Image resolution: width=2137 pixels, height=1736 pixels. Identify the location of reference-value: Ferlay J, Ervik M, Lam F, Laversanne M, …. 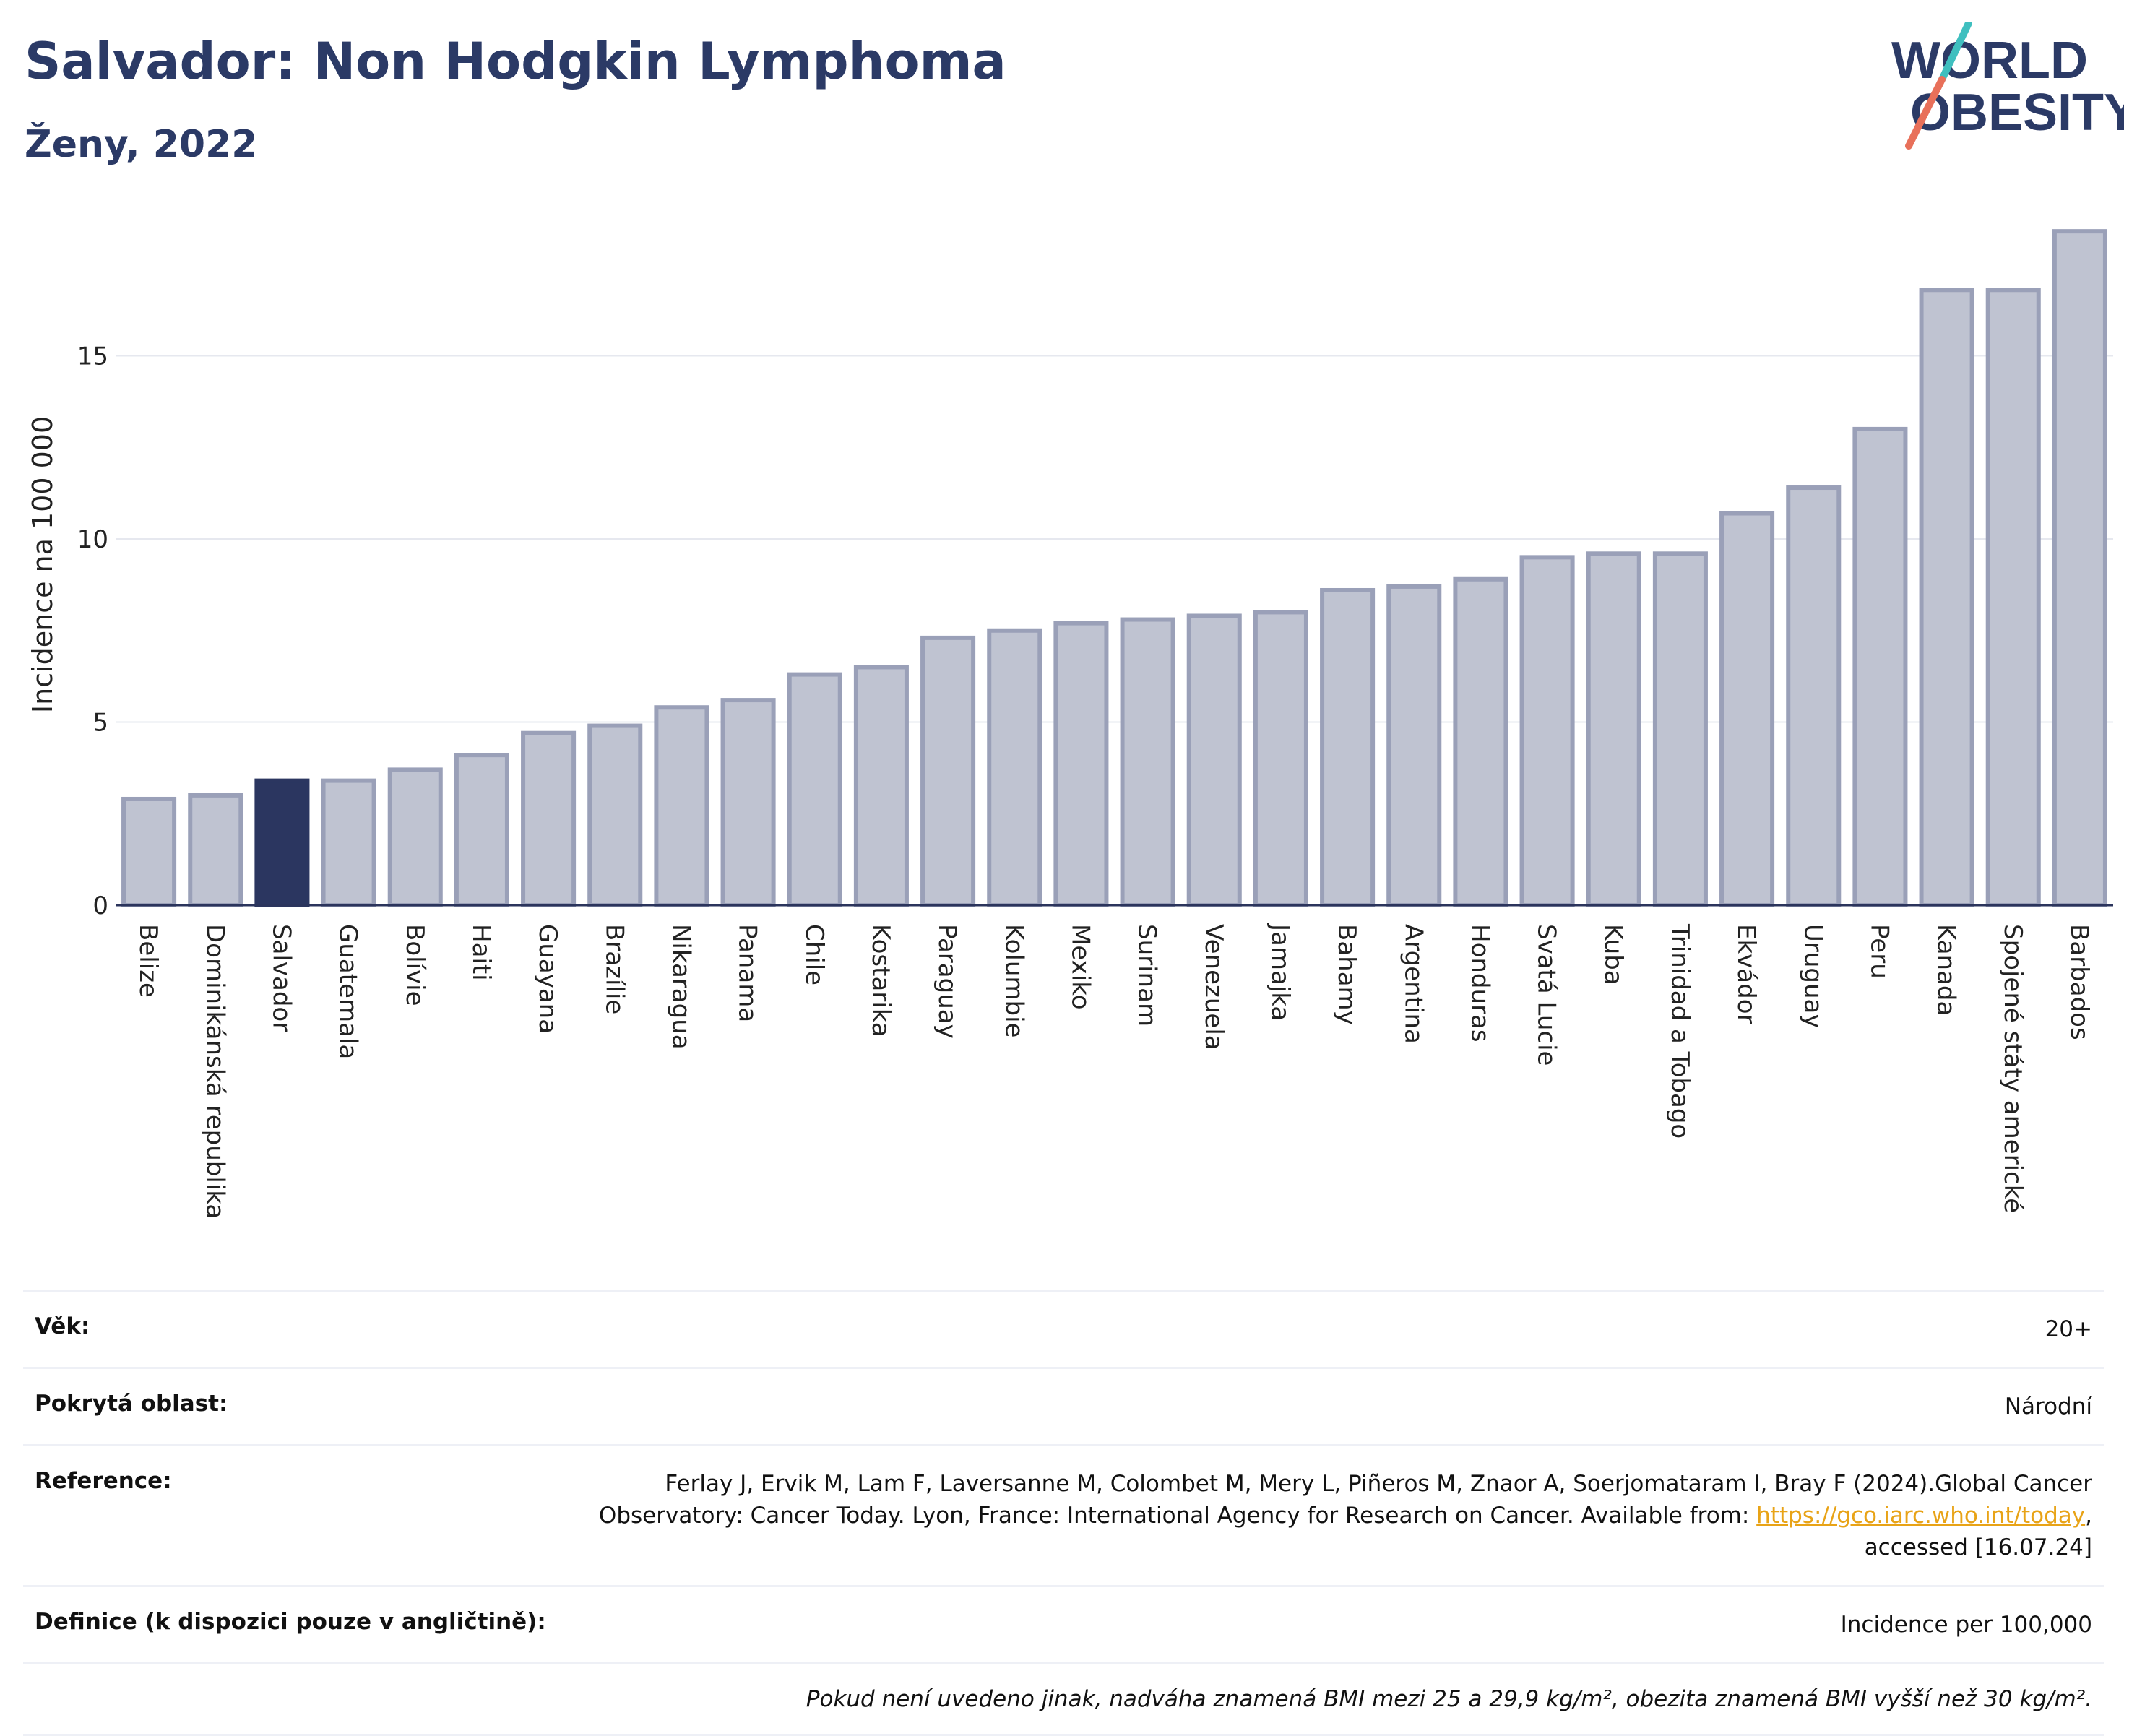
(1345, 1515).